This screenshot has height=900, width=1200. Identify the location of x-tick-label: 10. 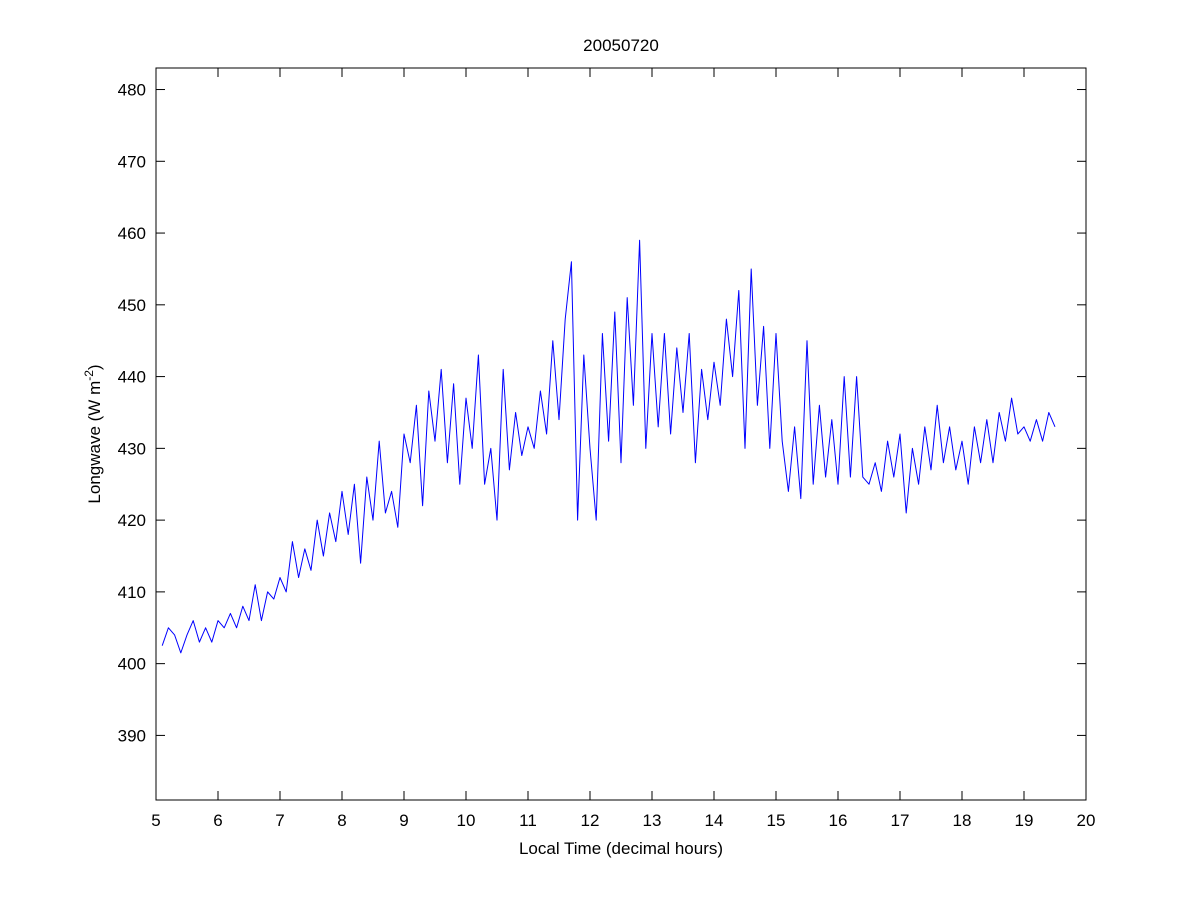
(466, 820).